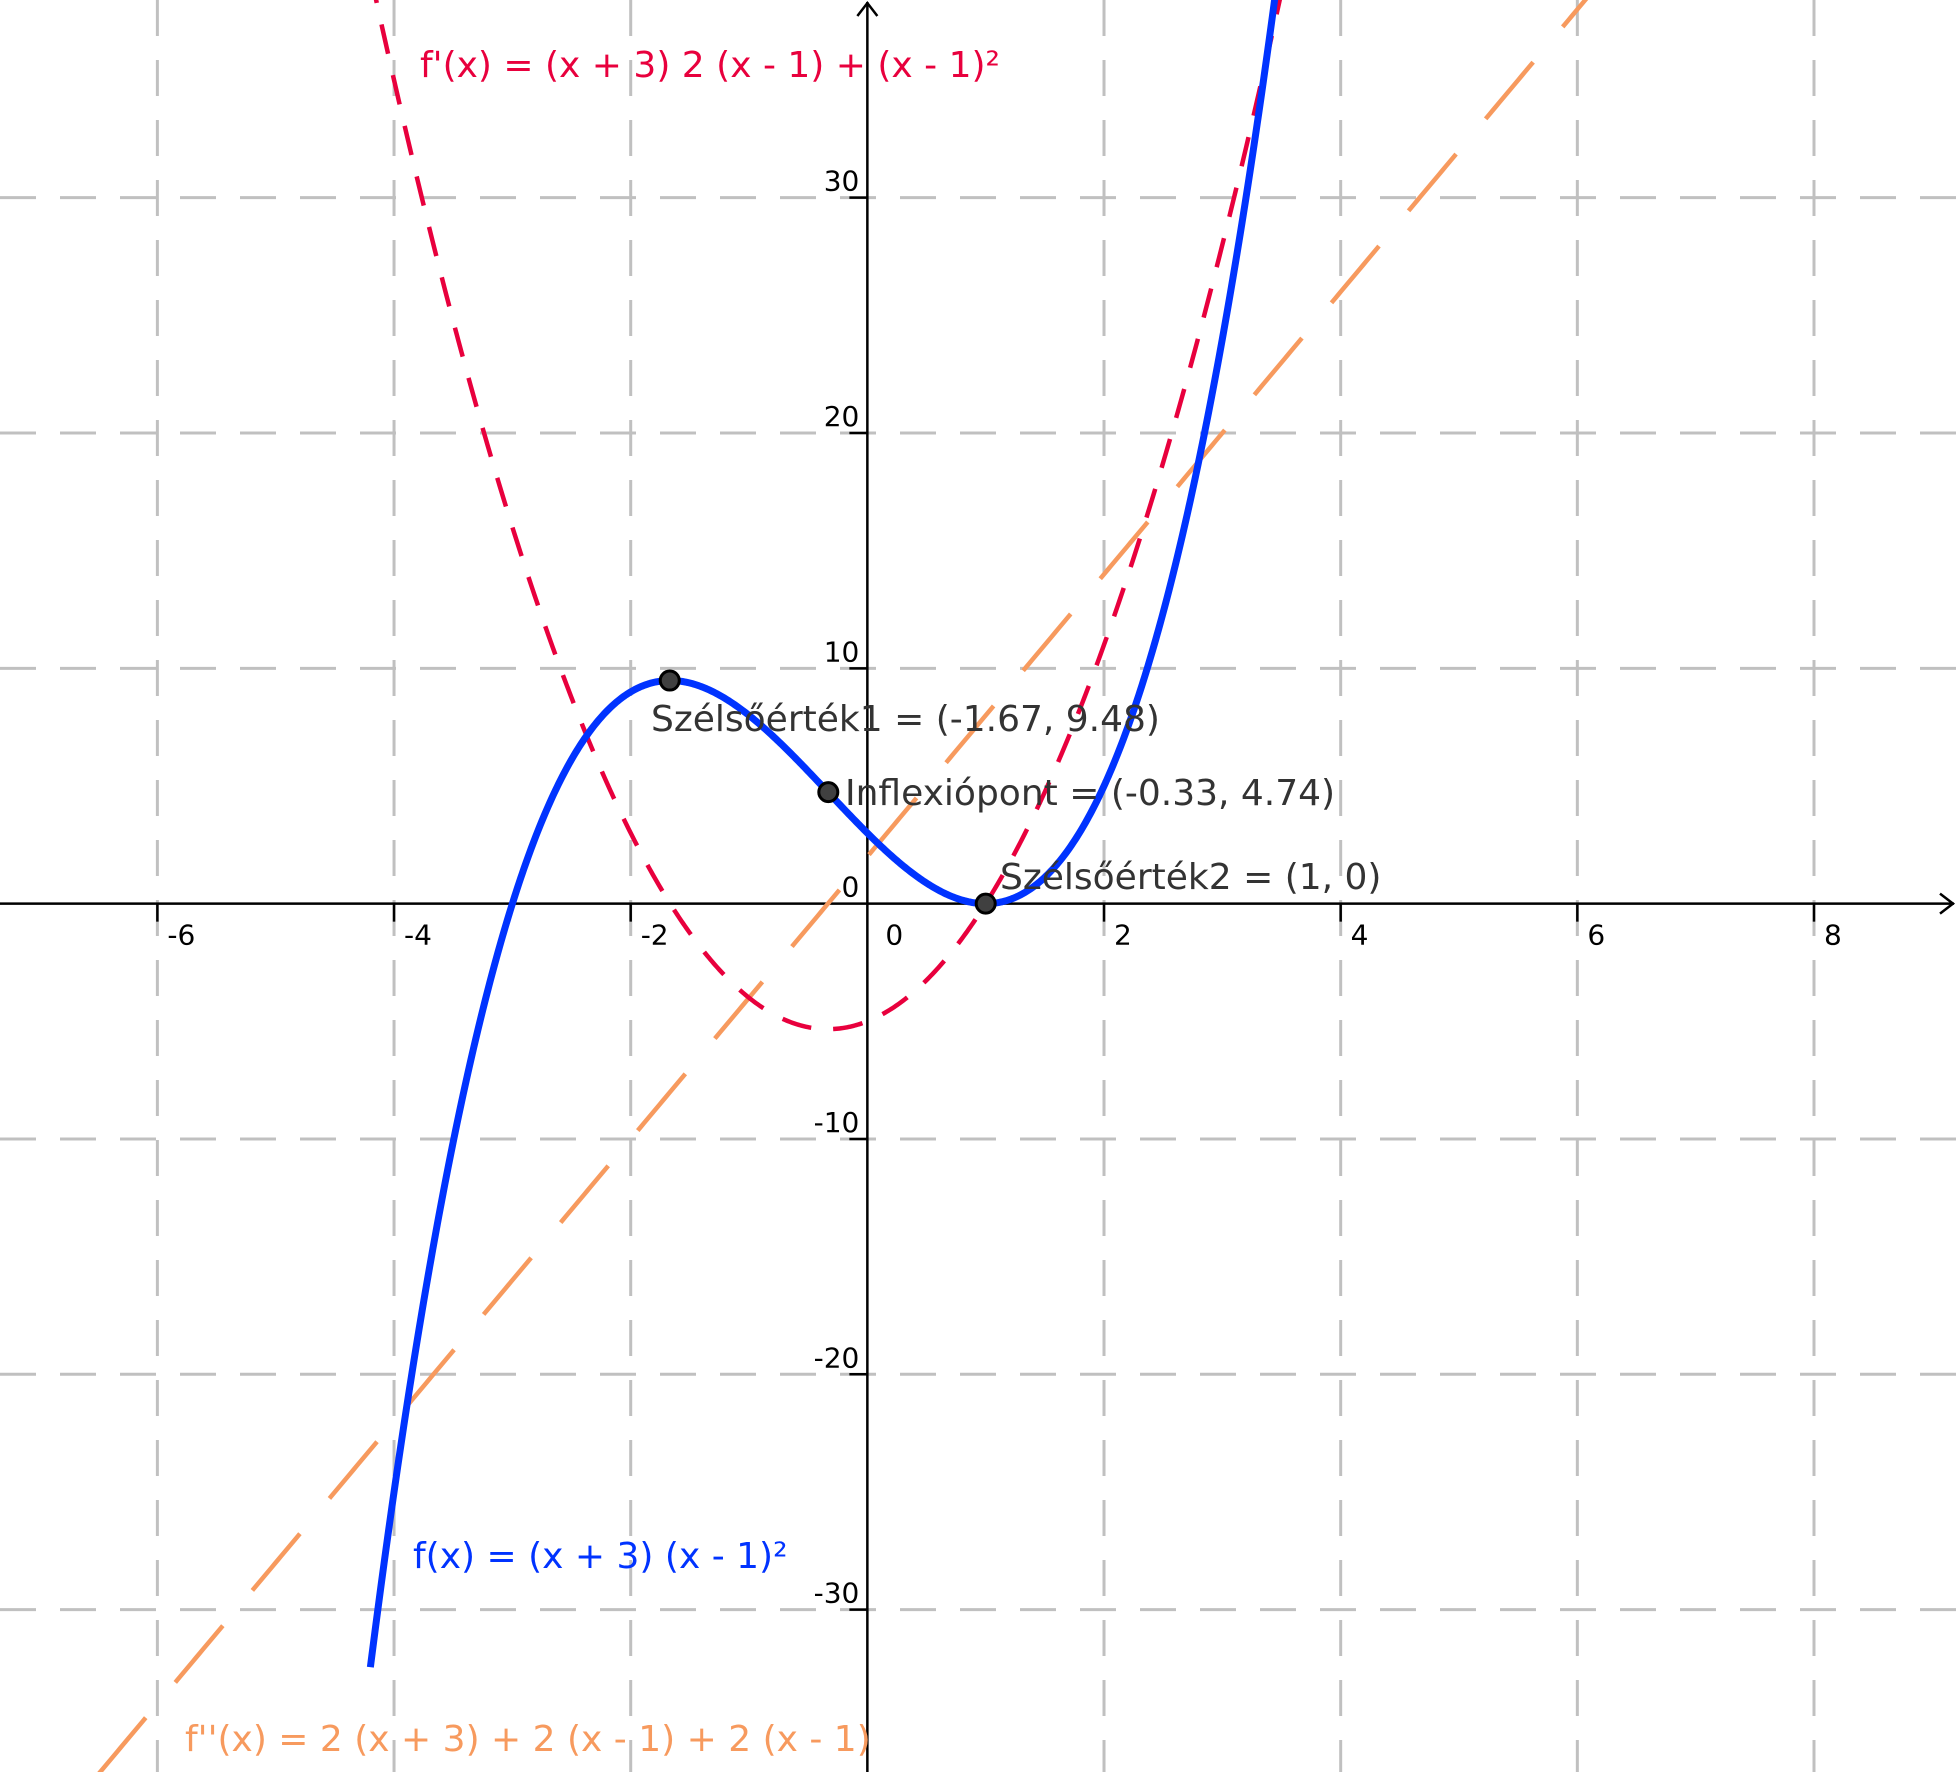  Describe the element at coordinates (1123, 935) in the screenshot. I see `x-tick-label: 2` at that location.